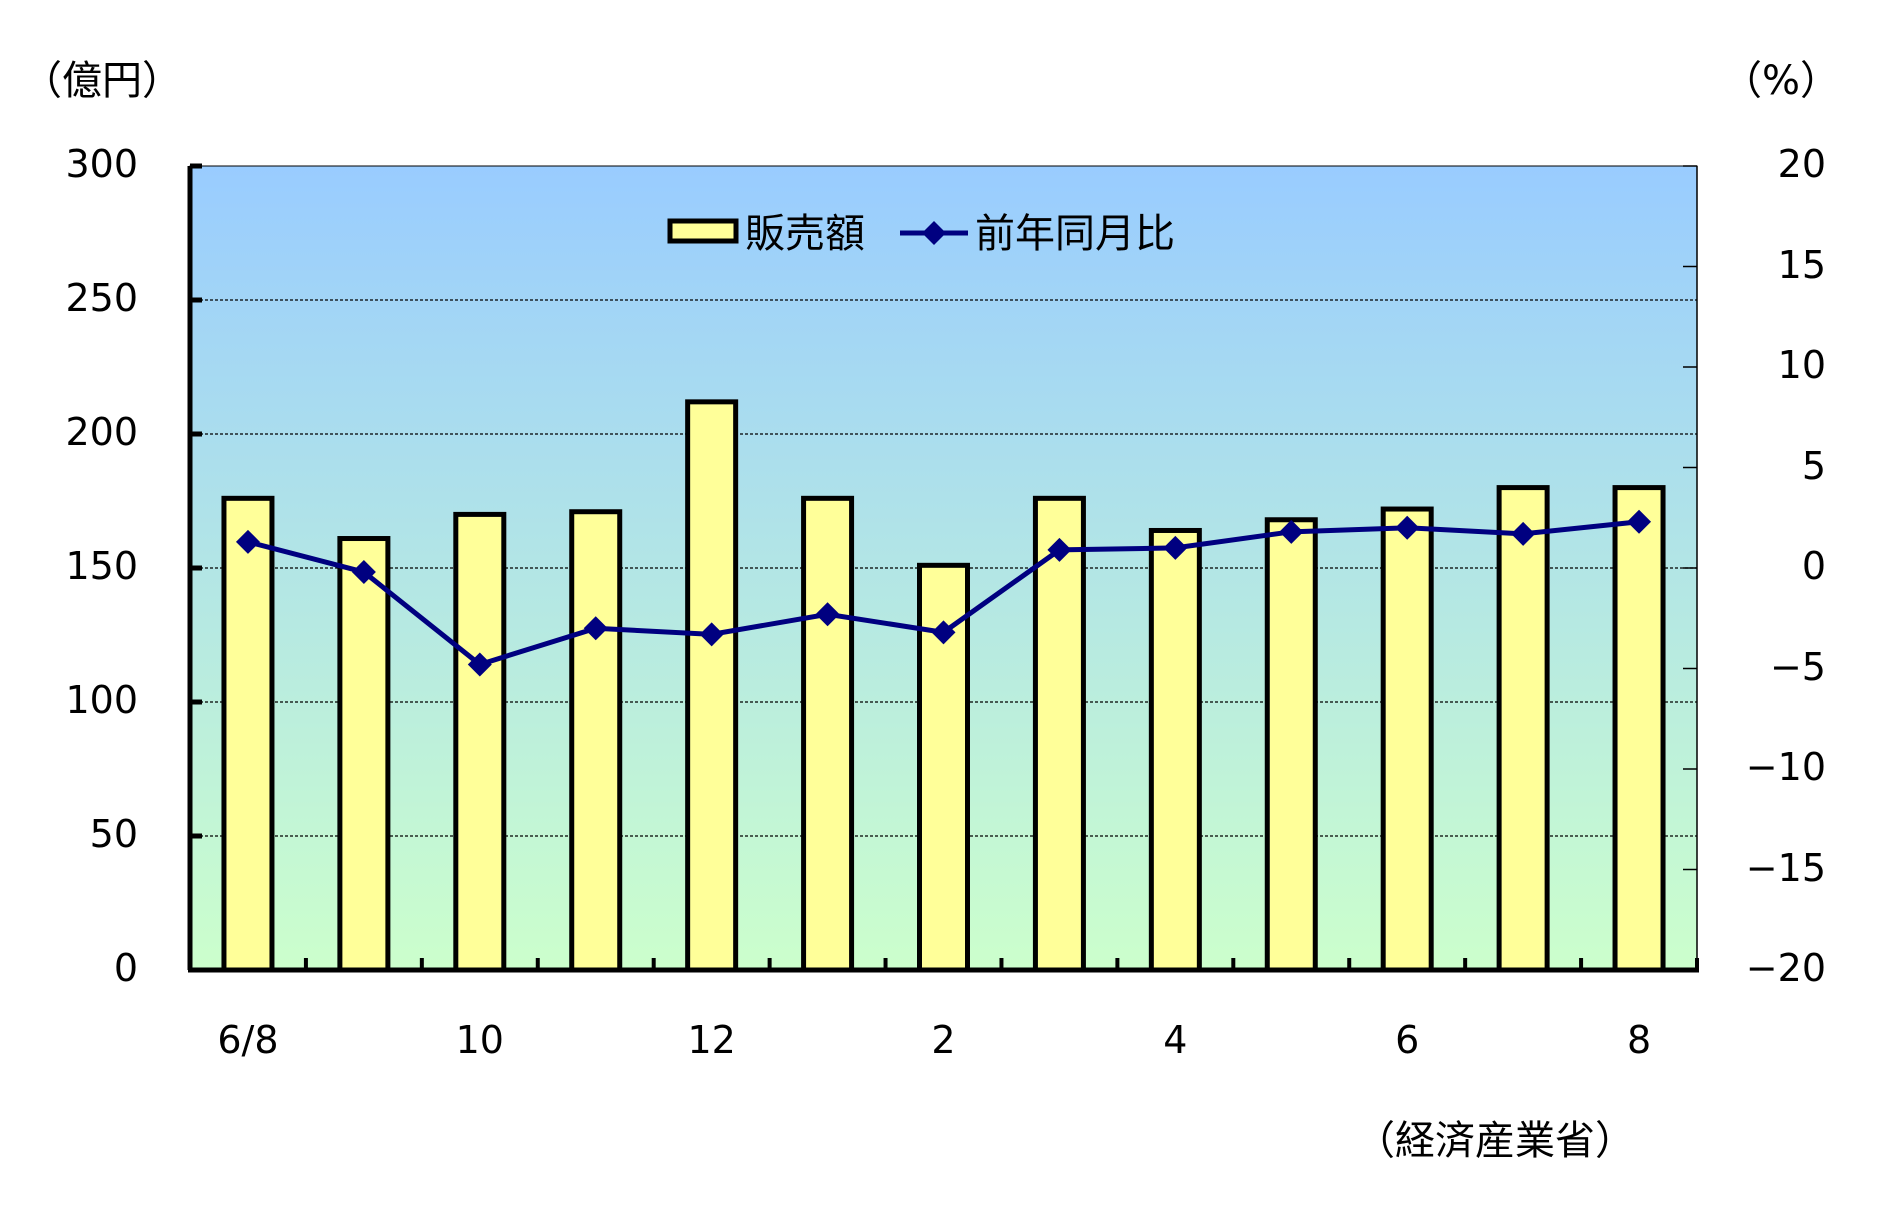 The width and height of the screenshot is (1888, 1213). I want to click on y-tick-label-left: 250, so click(101, 298).